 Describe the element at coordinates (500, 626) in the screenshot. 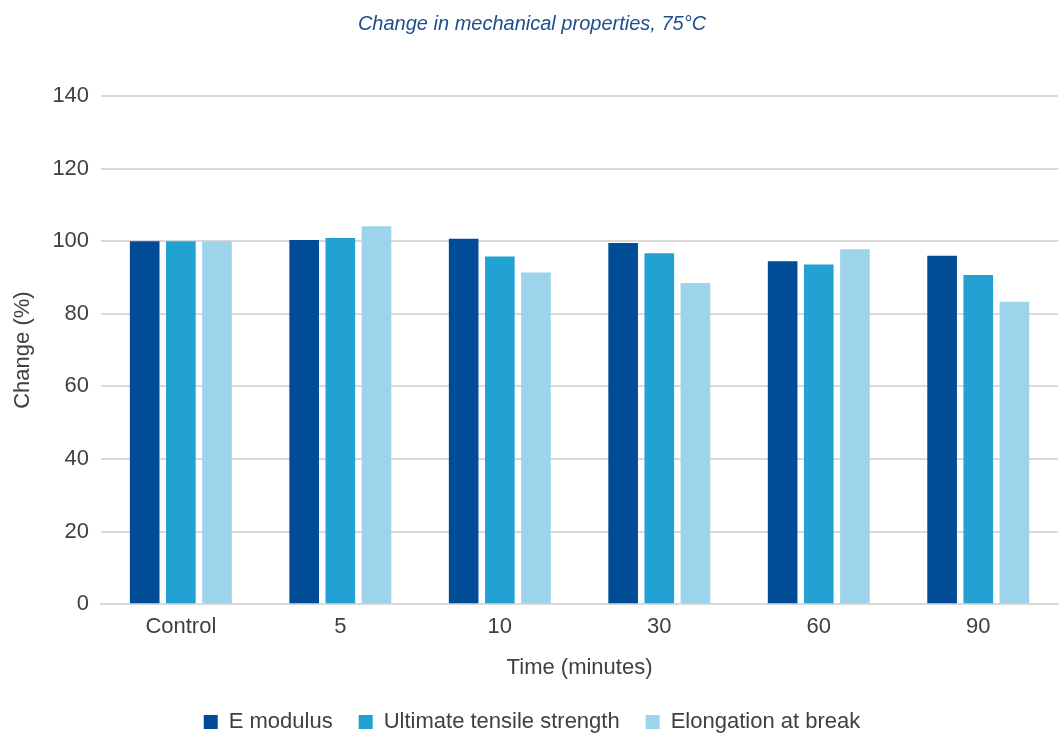

I see `x-tick-label: 10` at that location.